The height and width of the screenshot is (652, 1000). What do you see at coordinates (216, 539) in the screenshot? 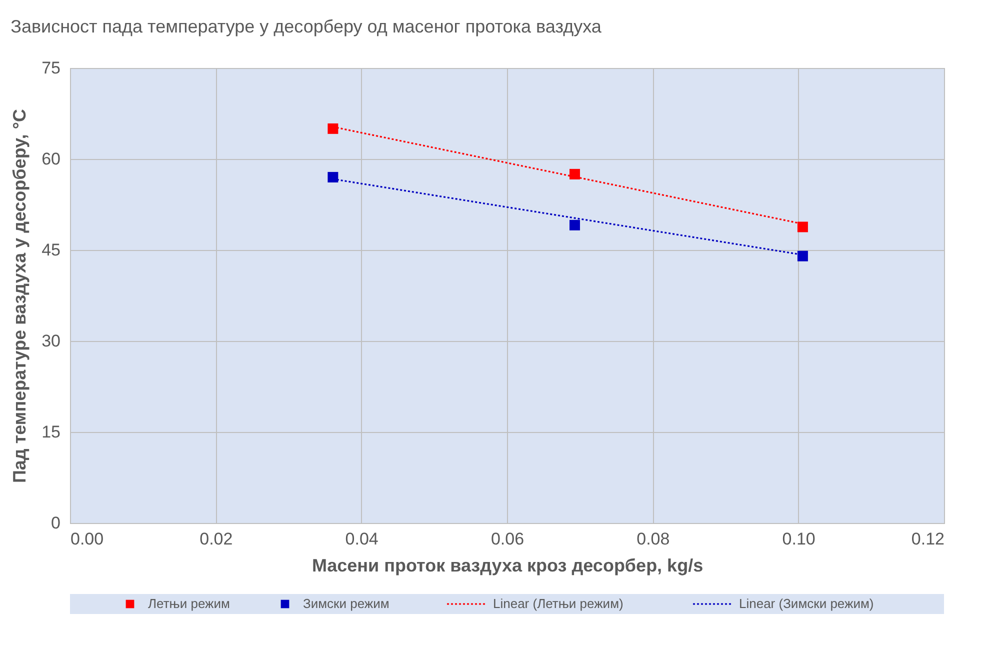
I see `x-tick-label: 0.02` at bounding box center [216, 539].